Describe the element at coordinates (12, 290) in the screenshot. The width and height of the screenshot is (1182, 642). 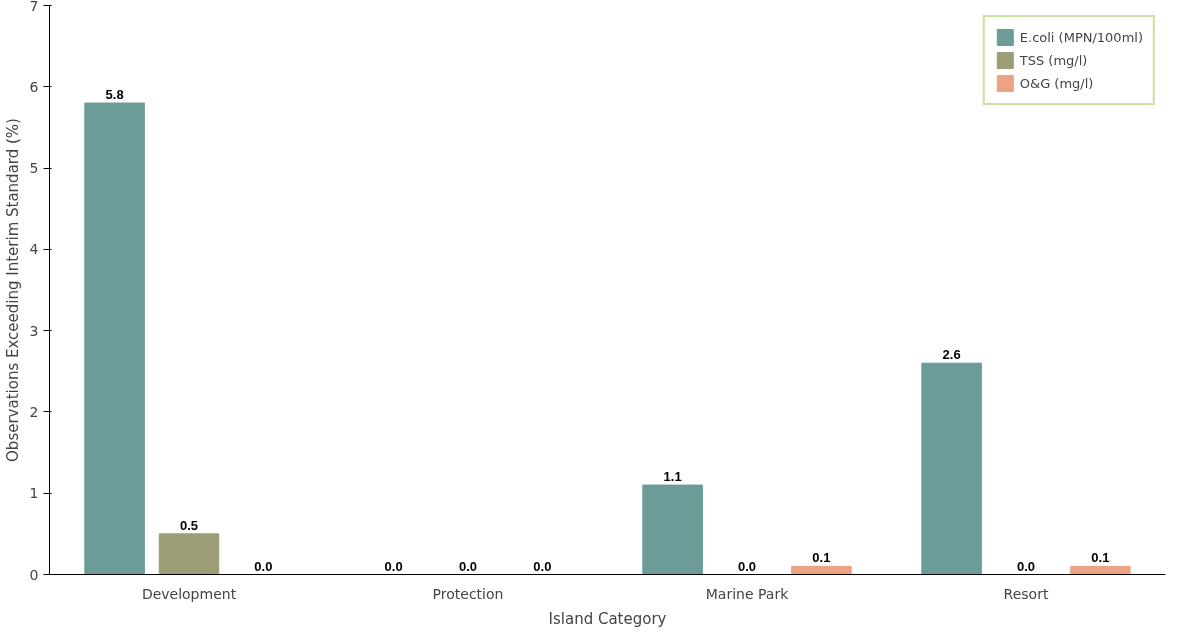
I see `y-axis-title: Observations Exceeding Interim Standard (%)` at that location.